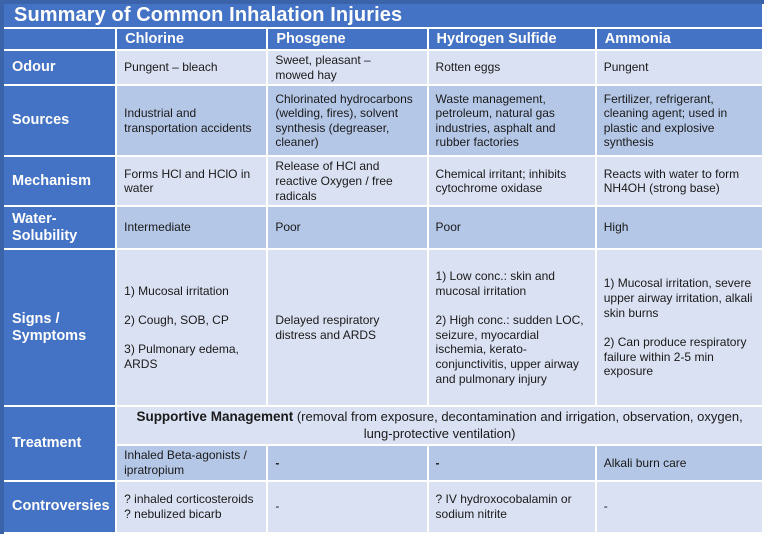  I want to click on row-label-water-solubility: Water- Solubility, so click(59, 228).